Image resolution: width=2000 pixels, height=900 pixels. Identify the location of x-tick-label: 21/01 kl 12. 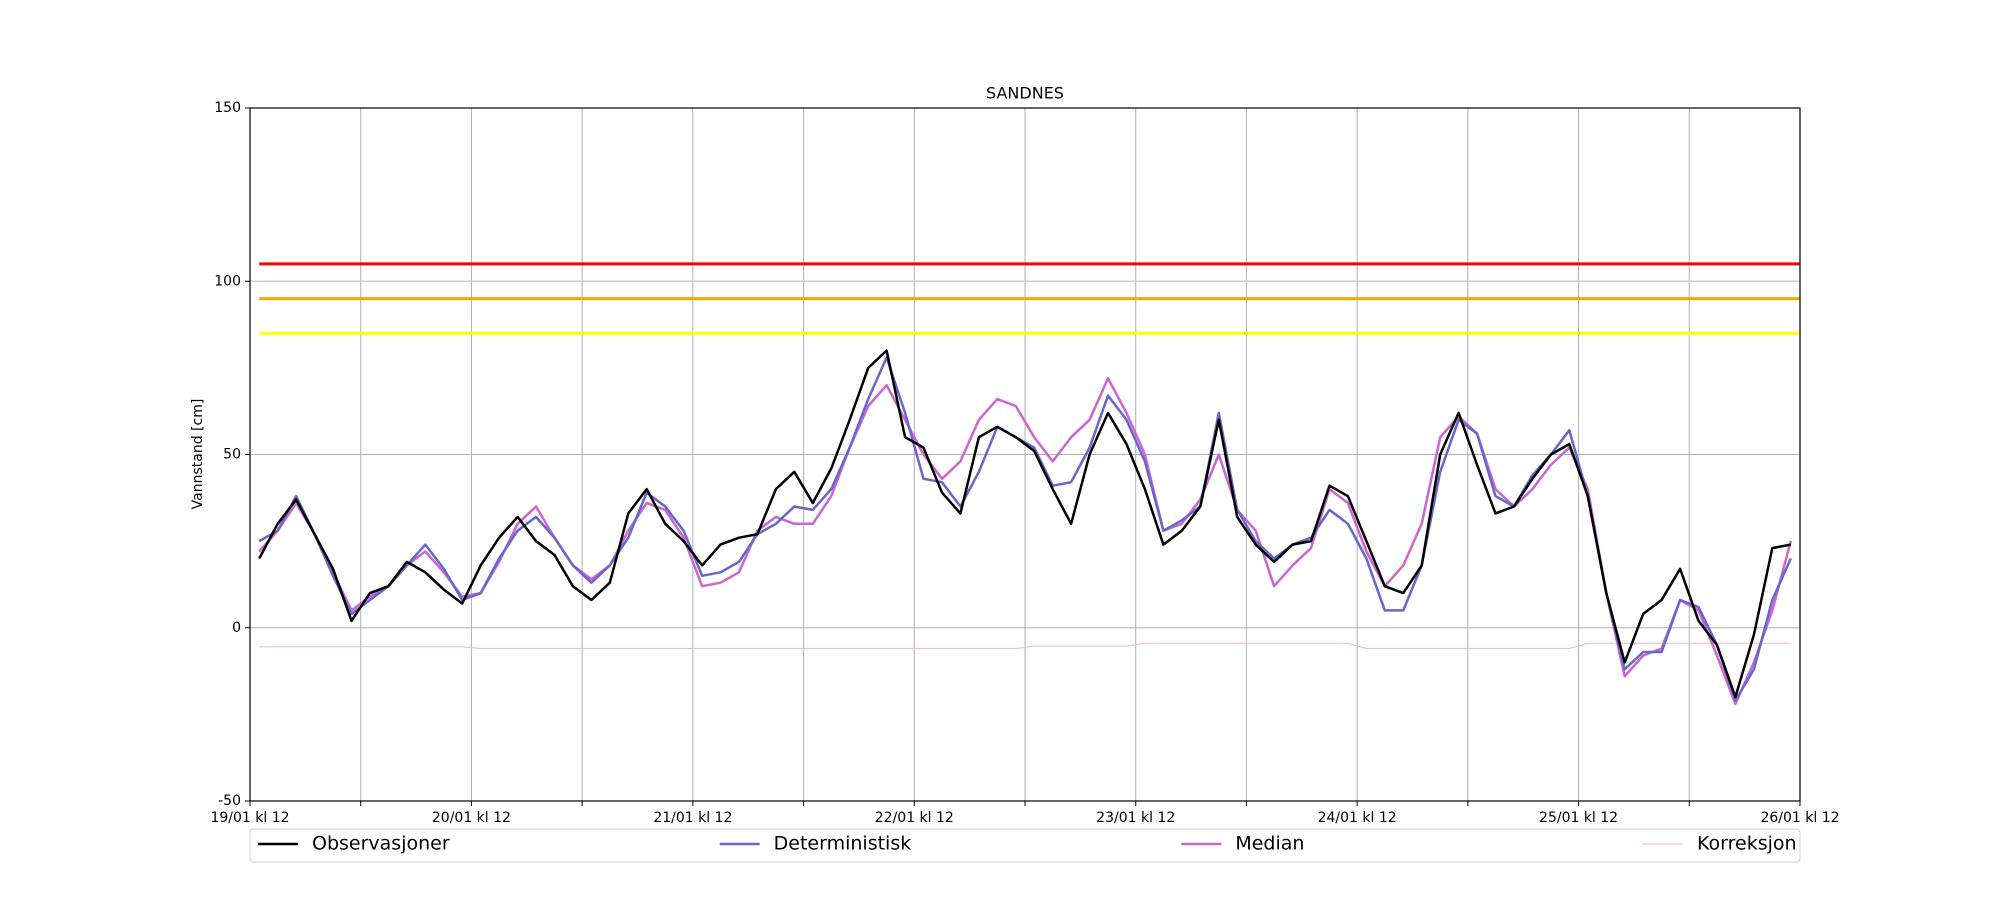
(692, 818).